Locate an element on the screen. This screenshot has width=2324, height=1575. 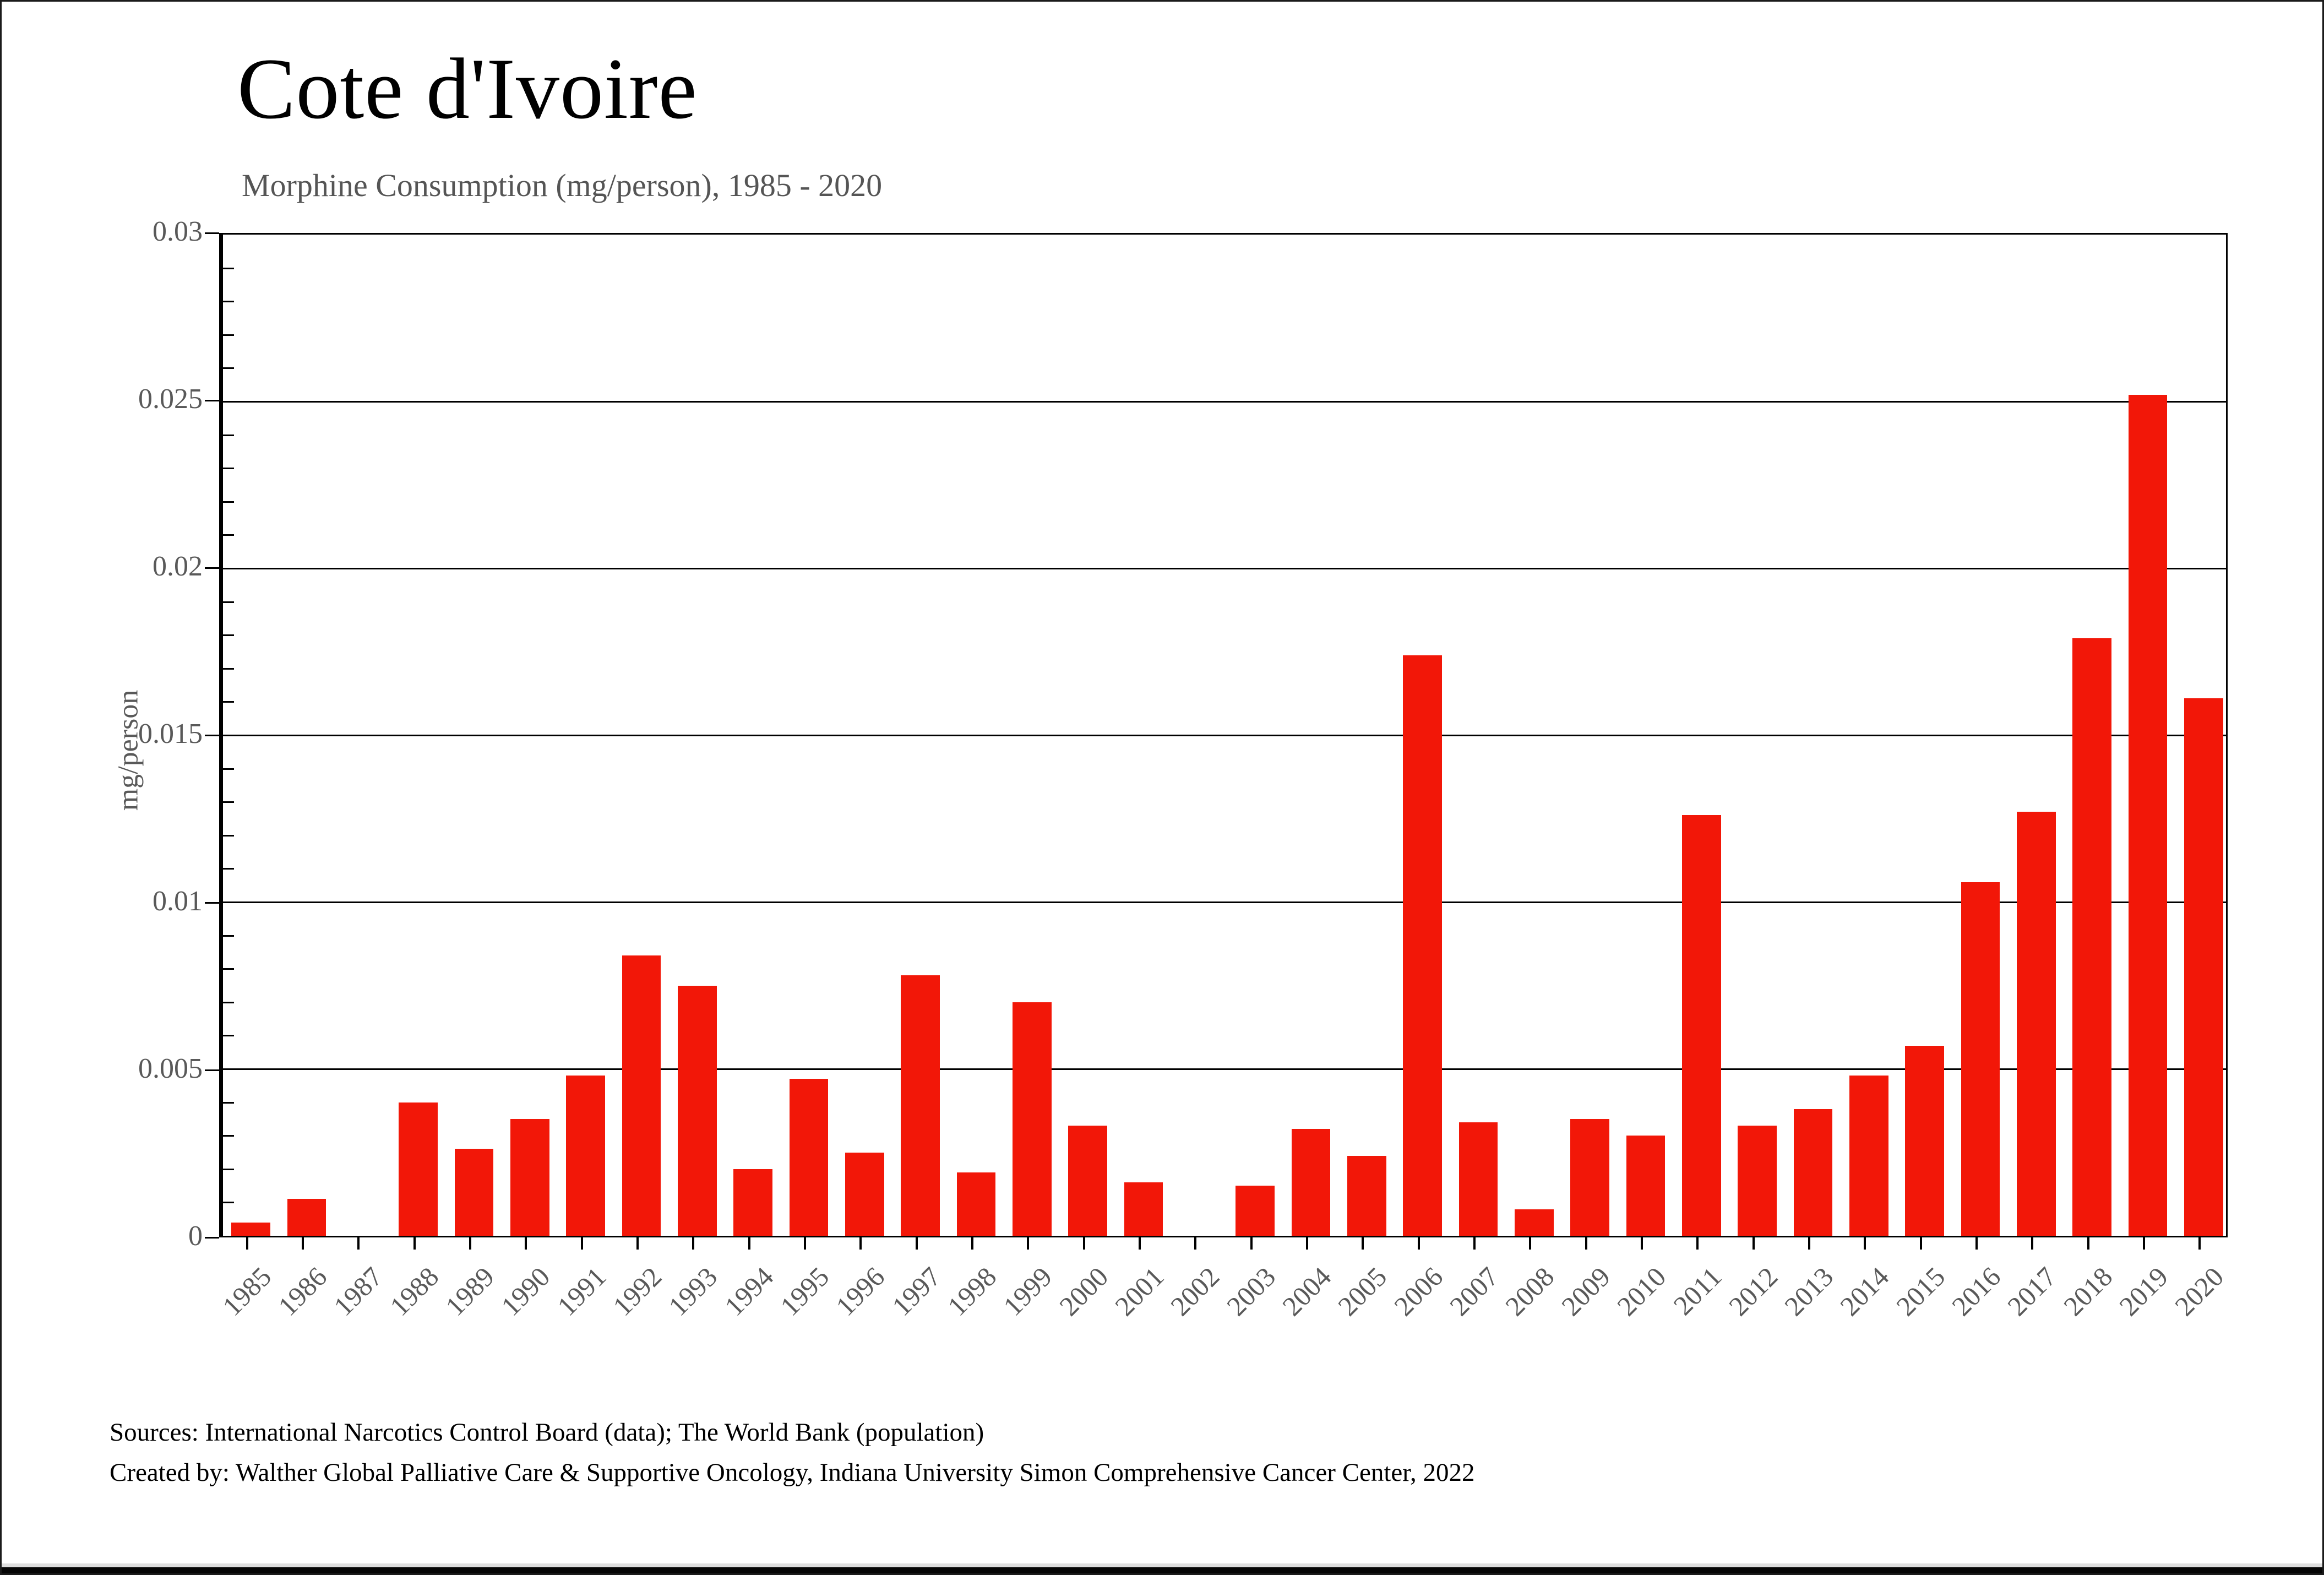
bar-1986 is located at coordinates (307, 1217).